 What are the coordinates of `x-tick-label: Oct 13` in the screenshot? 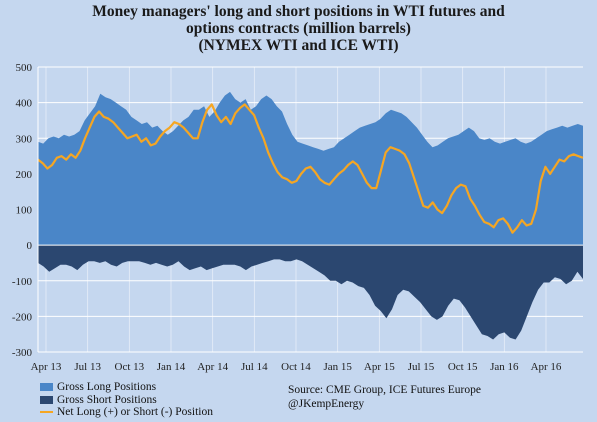 It's located at (130, 367).